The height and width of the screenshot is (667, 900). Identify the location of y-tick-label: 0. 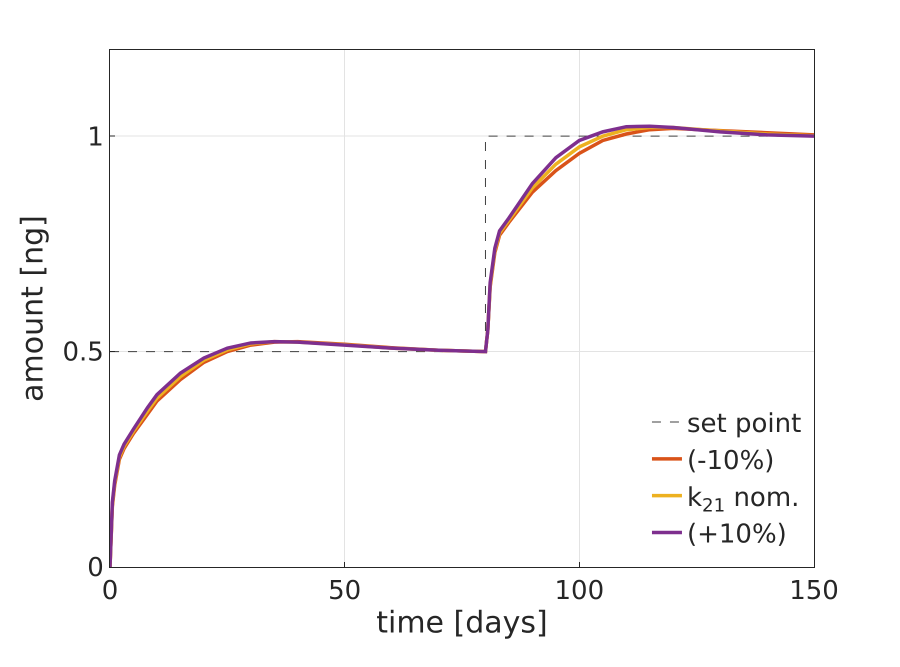
(95, 568).